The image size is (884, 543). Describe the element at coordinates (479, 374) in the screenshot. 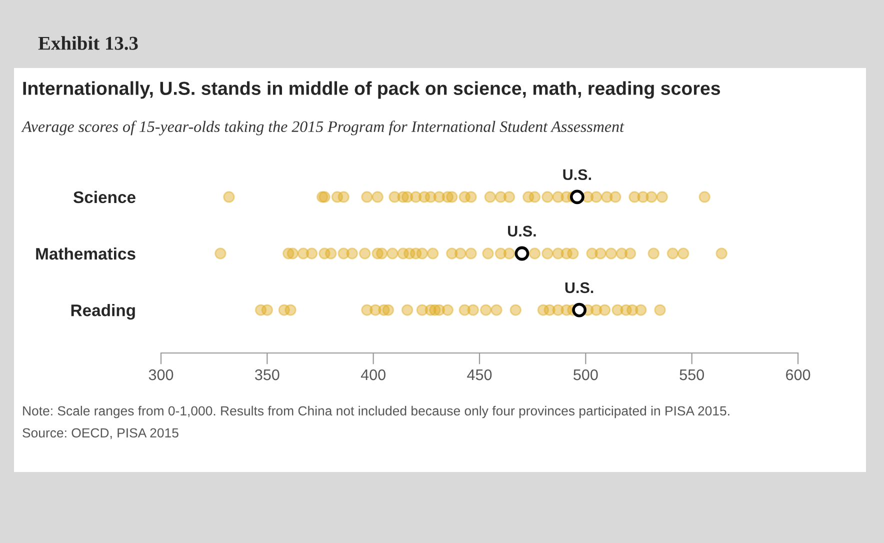

I see `x-tick-label: 450` at that location.